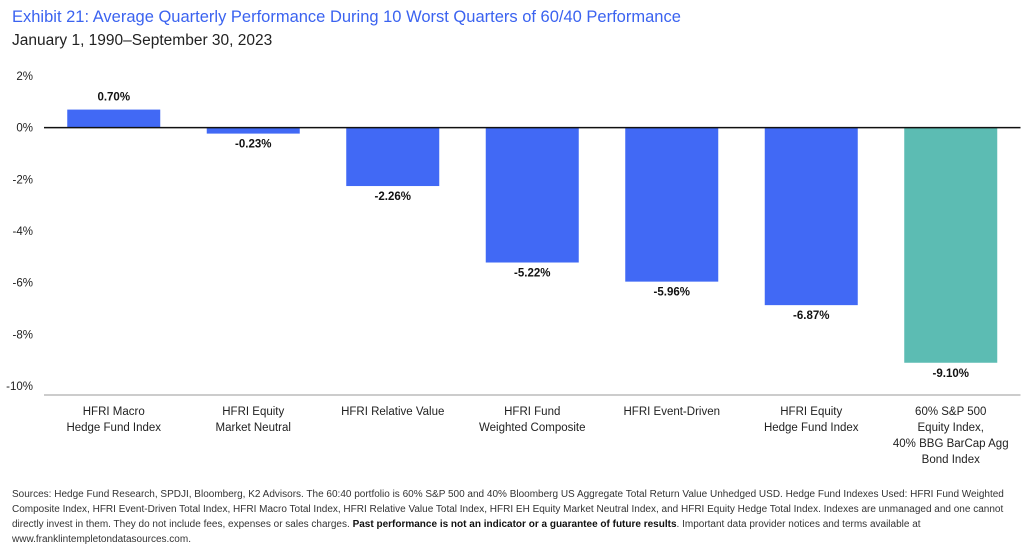 Image resolution: width=1024 pixels, height=547 pixels. Describe the element at coordinates (253, 428) in the screenshot. I see `x-tick-label-line: Market Neutral` at that location.